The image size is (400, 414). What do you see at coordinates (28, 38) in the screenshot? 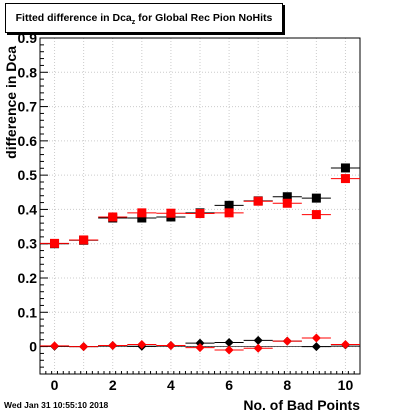
I see `y-tick-label: 0.9` at bounding box center [28, 38].